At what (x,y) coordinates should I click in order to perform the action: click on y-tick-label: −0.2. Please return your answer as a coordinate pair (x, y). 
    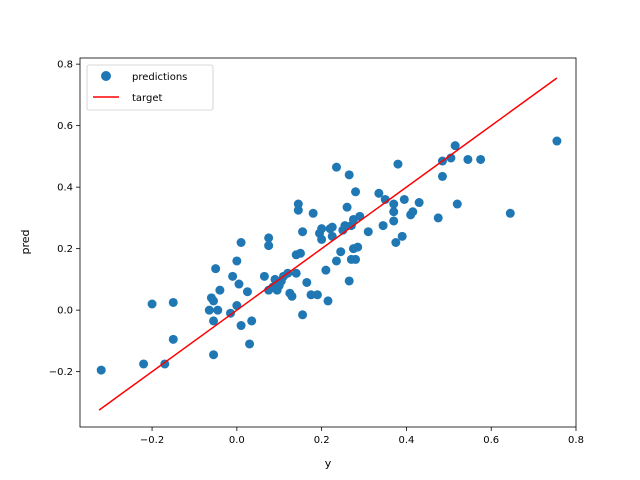
    Looking at the image, I should click on (61, 372).